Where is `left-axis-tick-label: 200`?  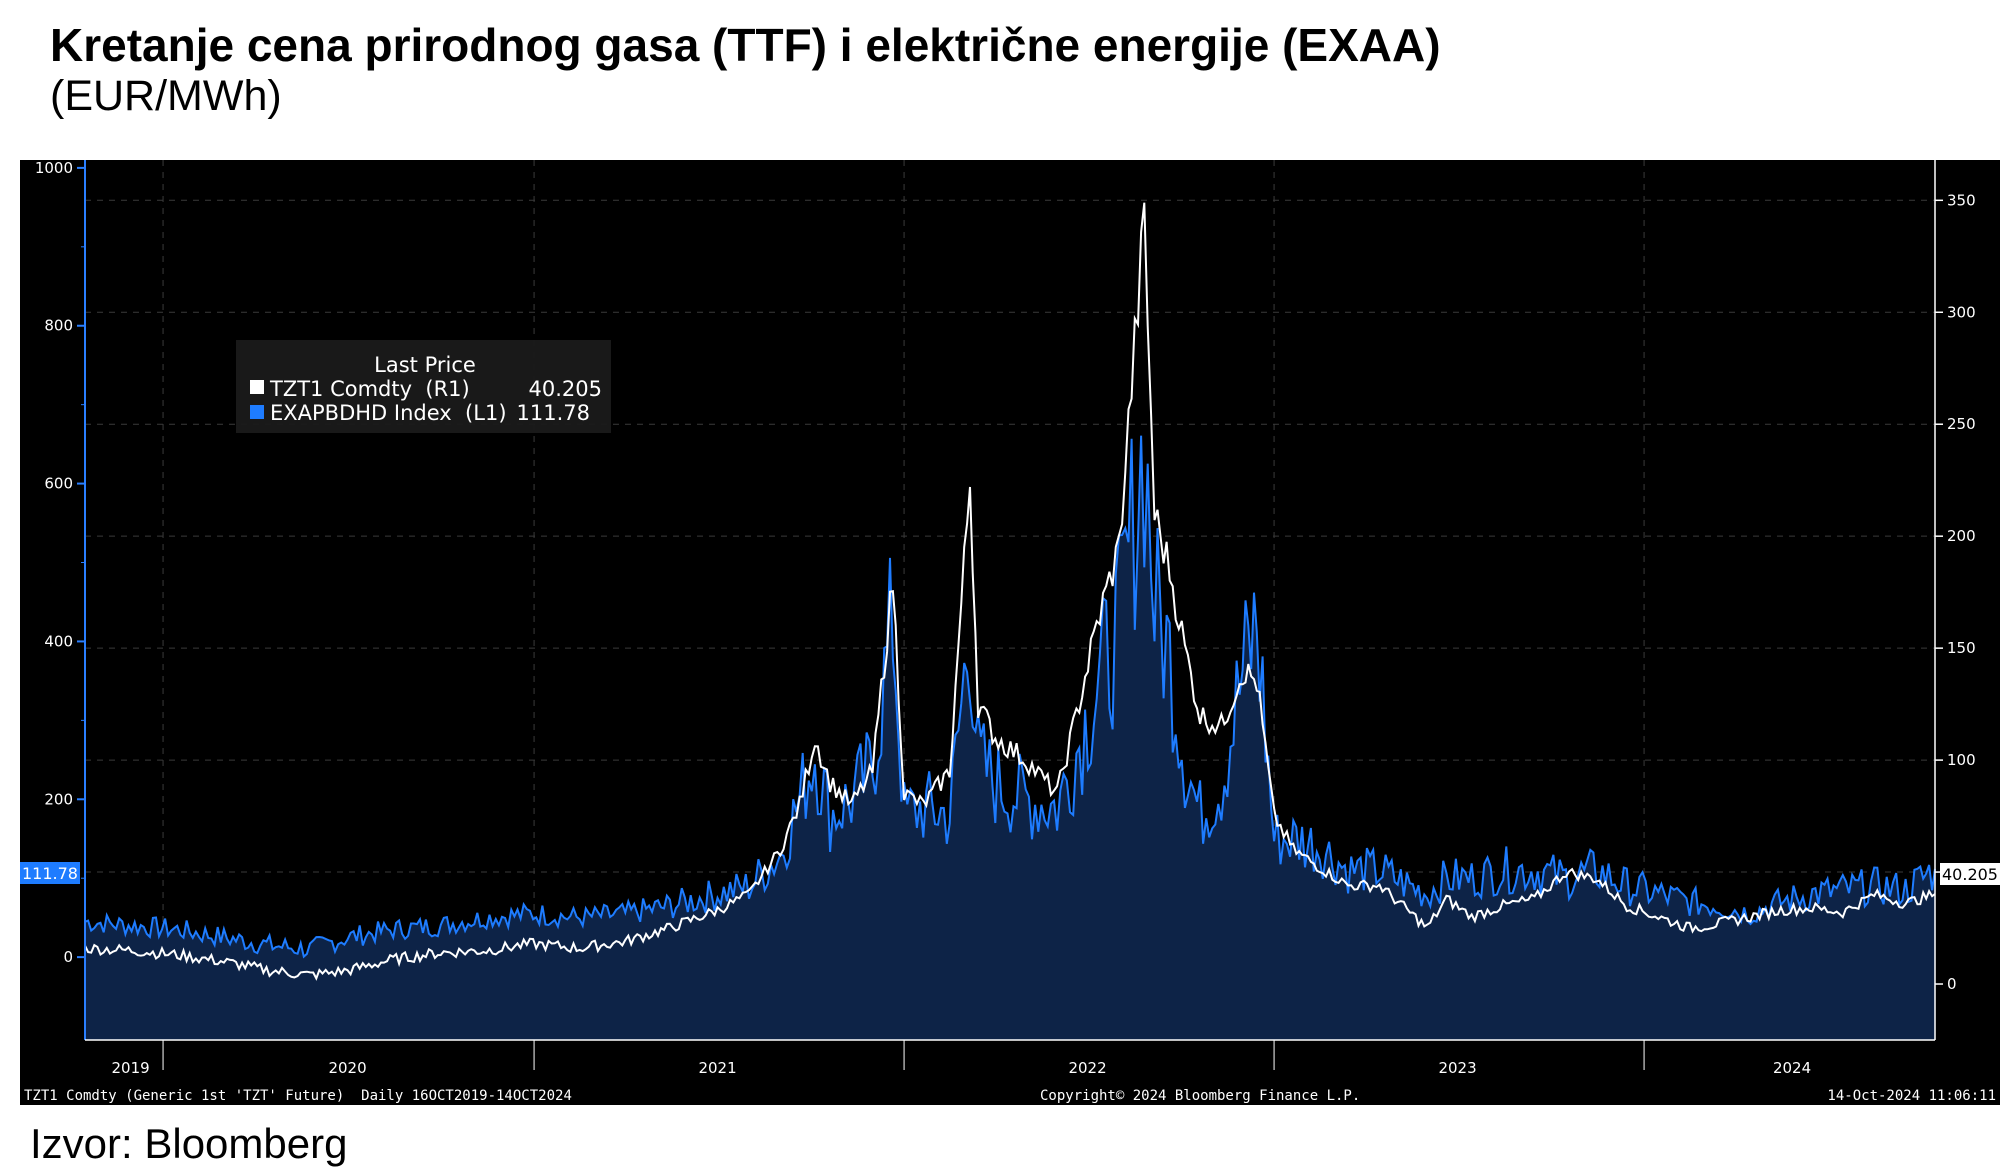 left-axis-tick-label: 200 is located at coordinates (58, 799).